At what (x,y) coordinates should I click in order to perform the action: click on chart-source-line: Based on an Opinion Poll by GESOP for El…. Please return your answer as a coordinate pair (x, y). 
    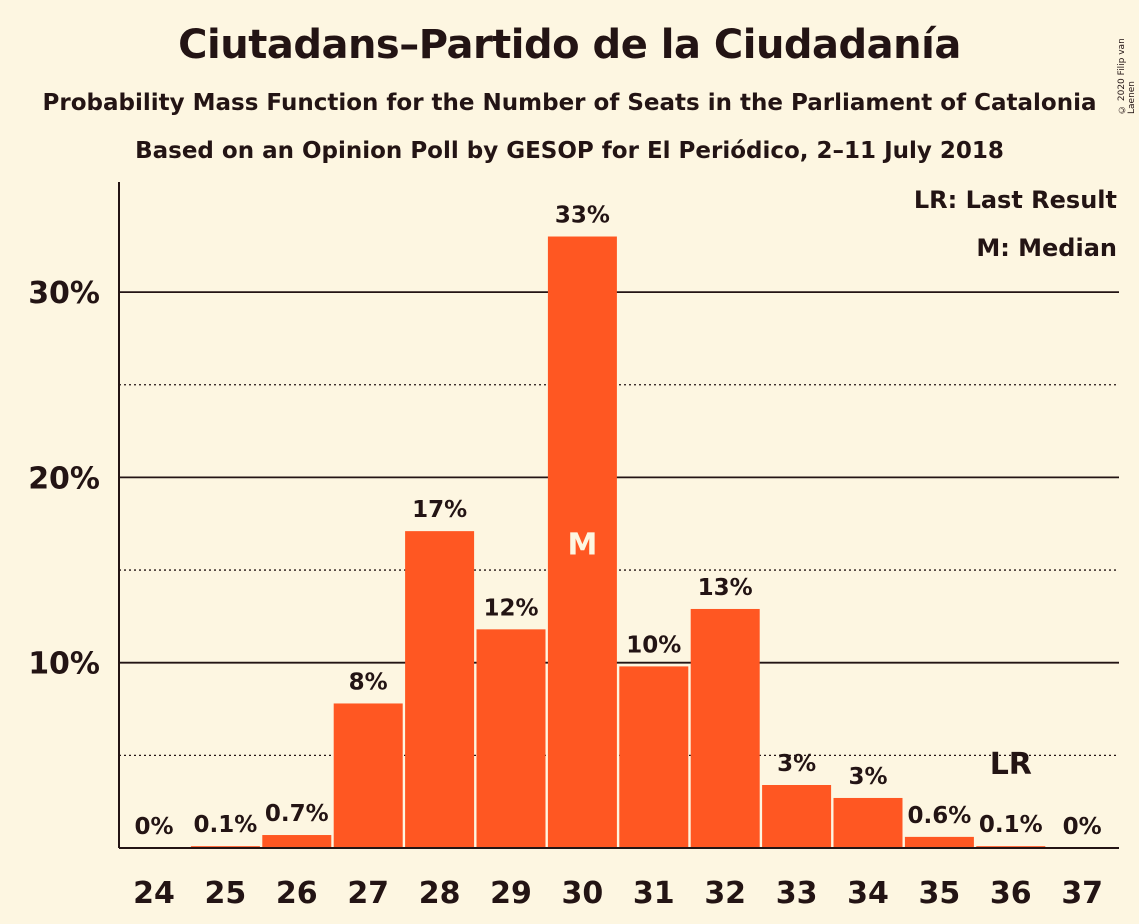
    Looking at the image, I should click on (569, 151).